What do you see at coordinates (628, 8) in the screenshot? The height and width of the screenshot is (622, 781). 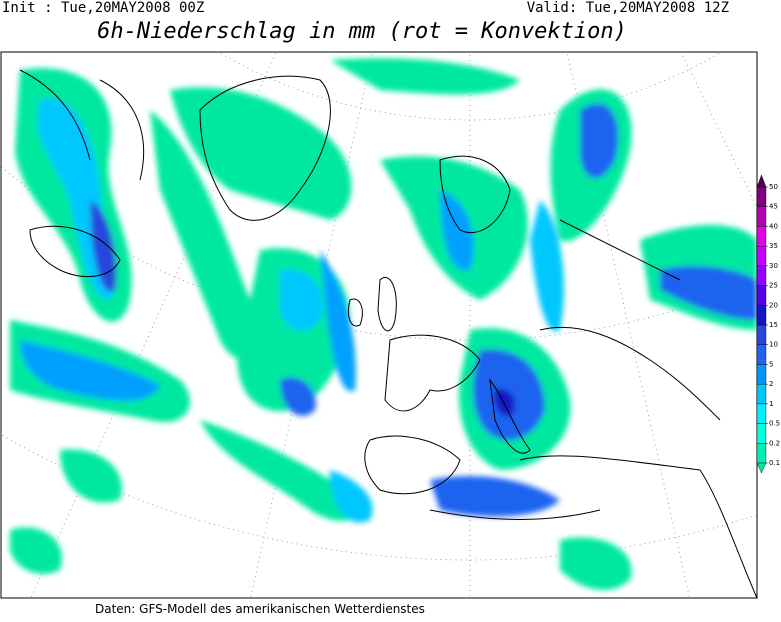 I see `valid-time: Valid: Tue,20MAY2008 12Z` at bounding box center [628, 8].